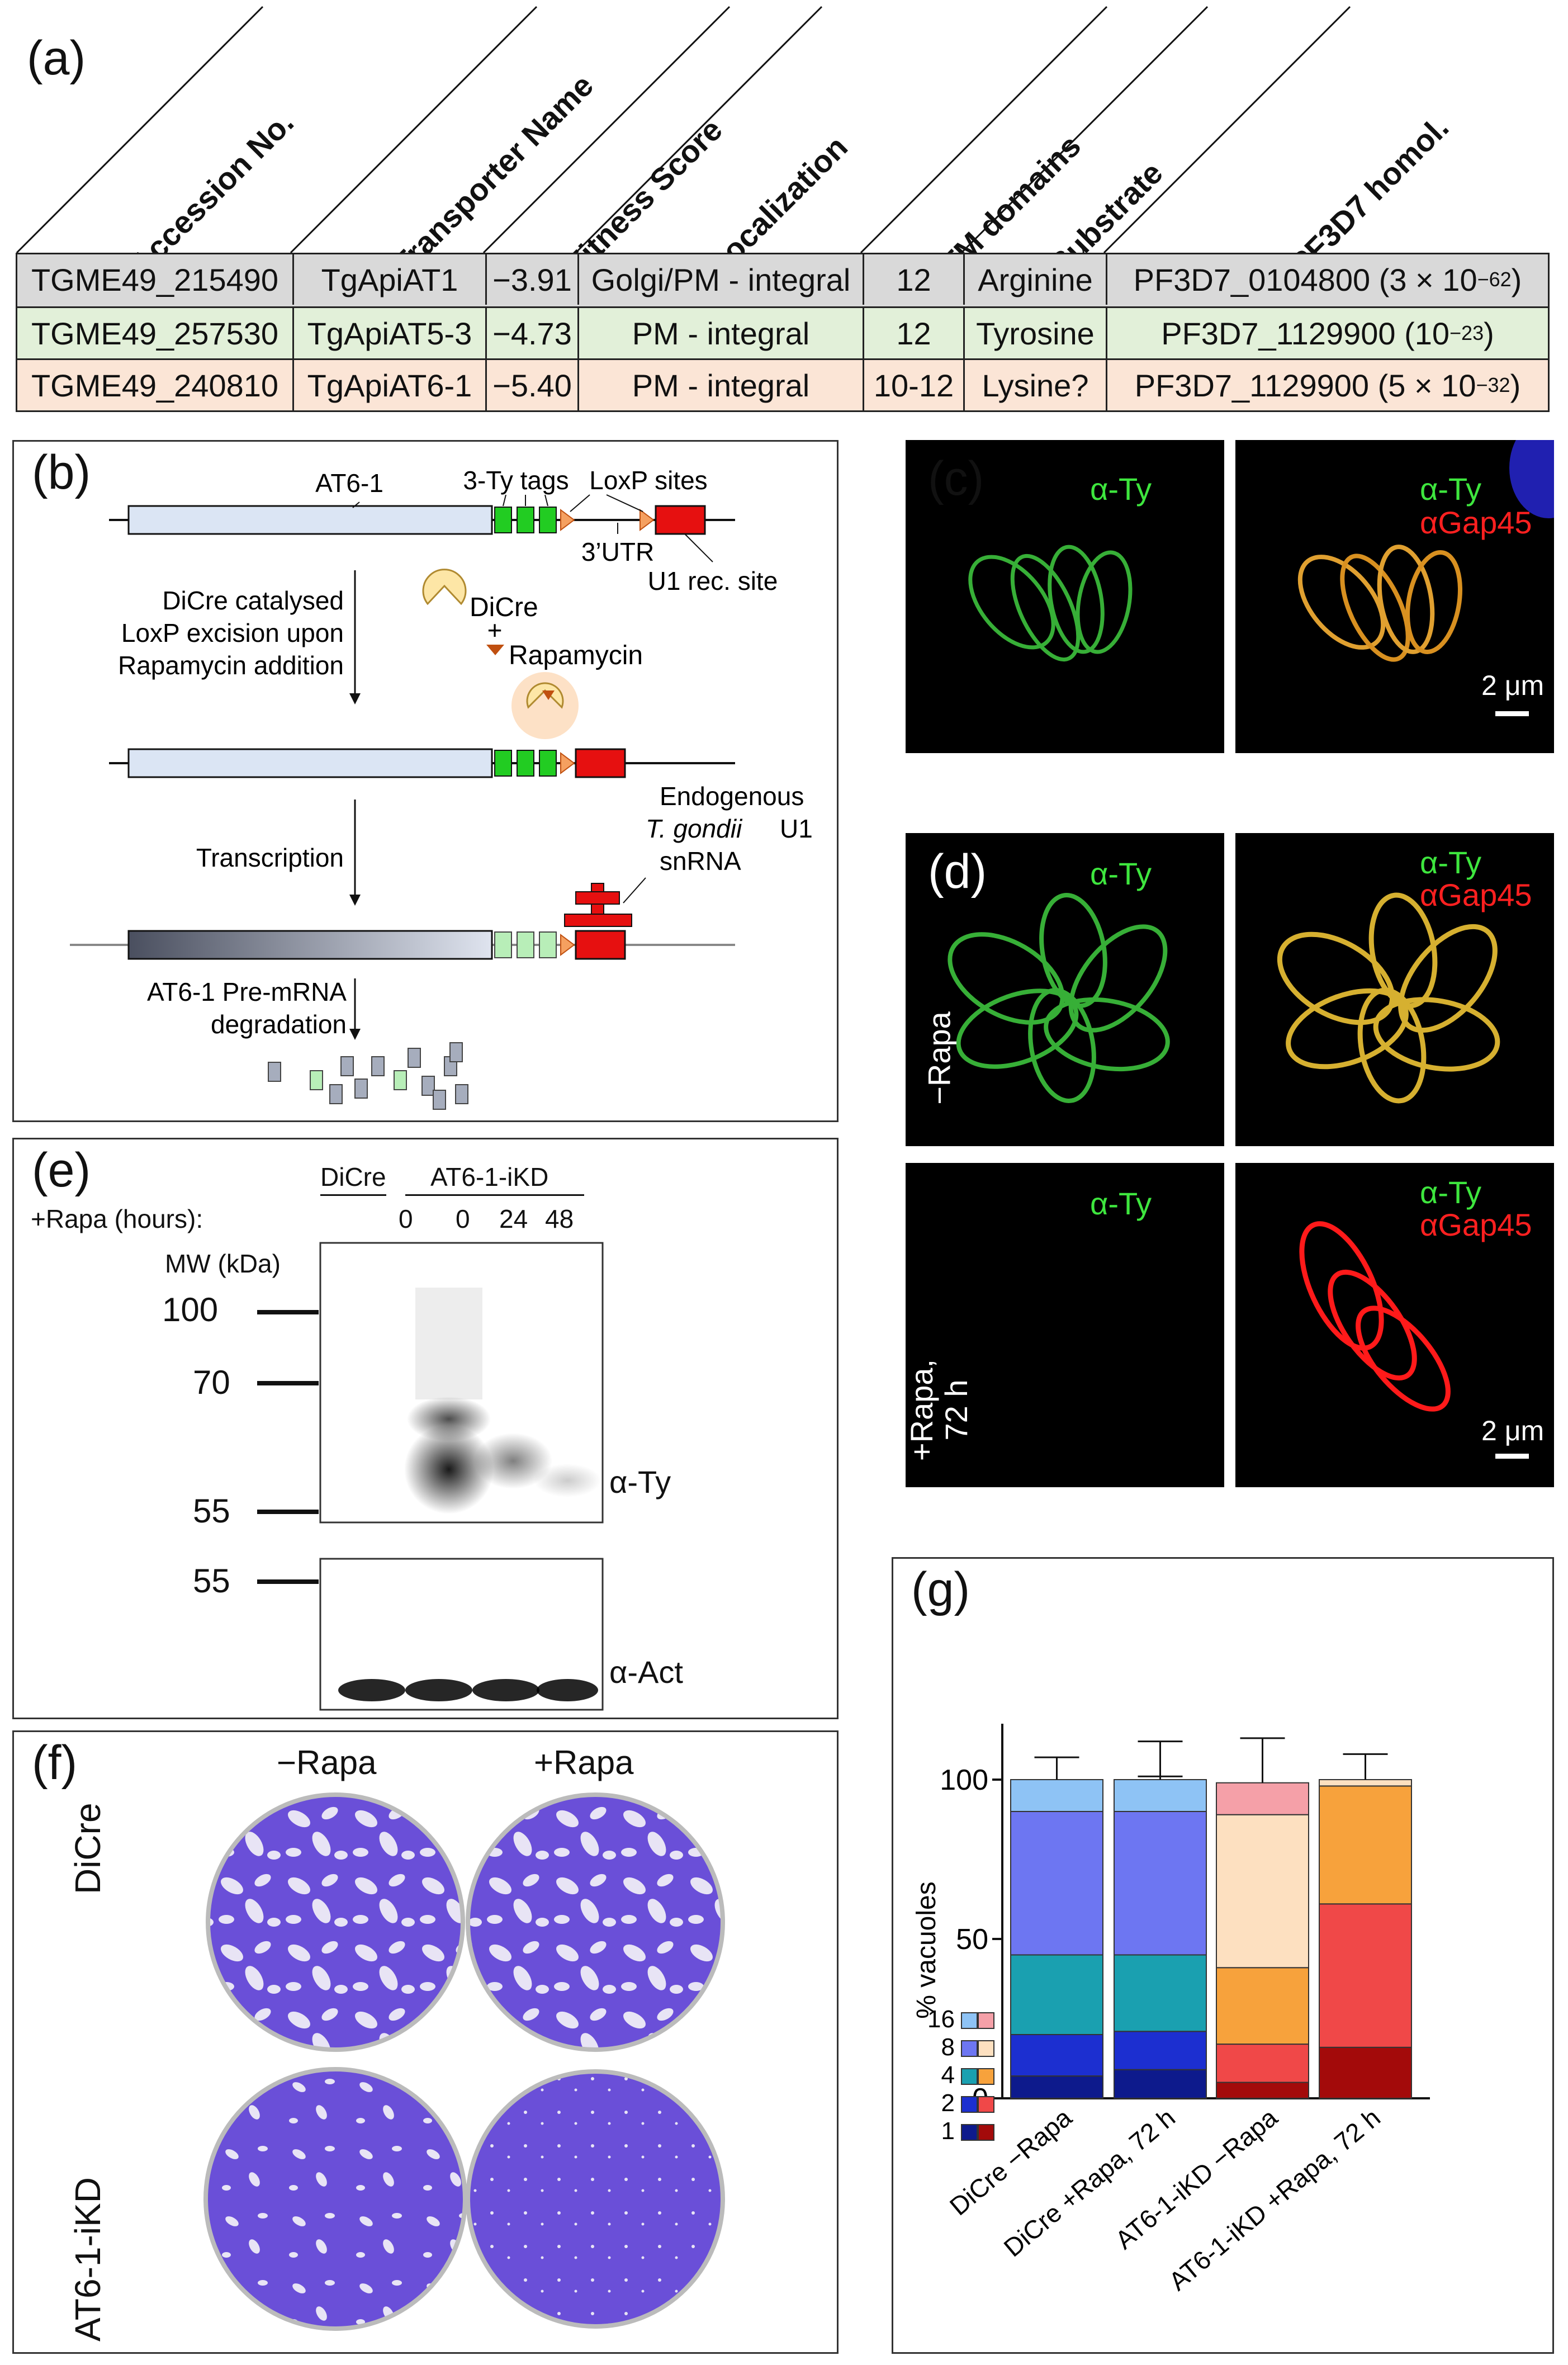  Describe the element at coordinates (513, 1218) in the screenshot. I see `lane-24-ikd: 24` at that location.